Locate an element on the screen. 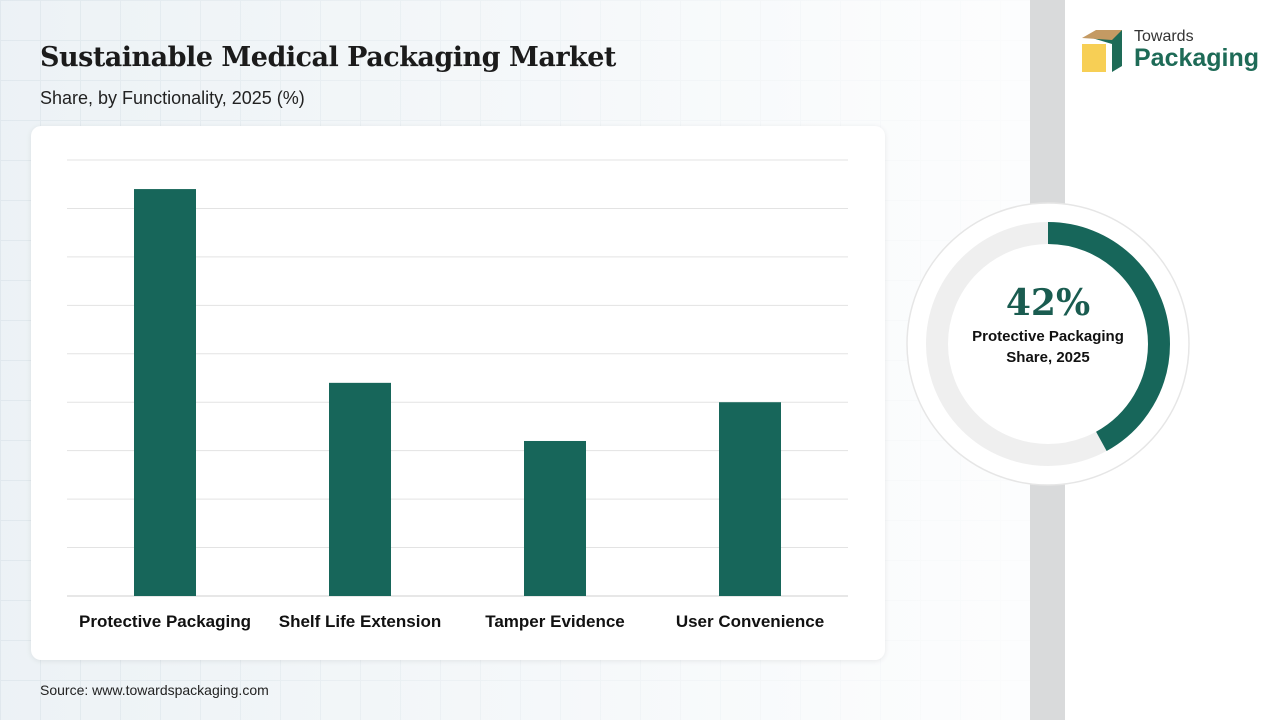  donut-center: 42% Protective Packaging Share, 2025 is located at coordinates (1048, 325).